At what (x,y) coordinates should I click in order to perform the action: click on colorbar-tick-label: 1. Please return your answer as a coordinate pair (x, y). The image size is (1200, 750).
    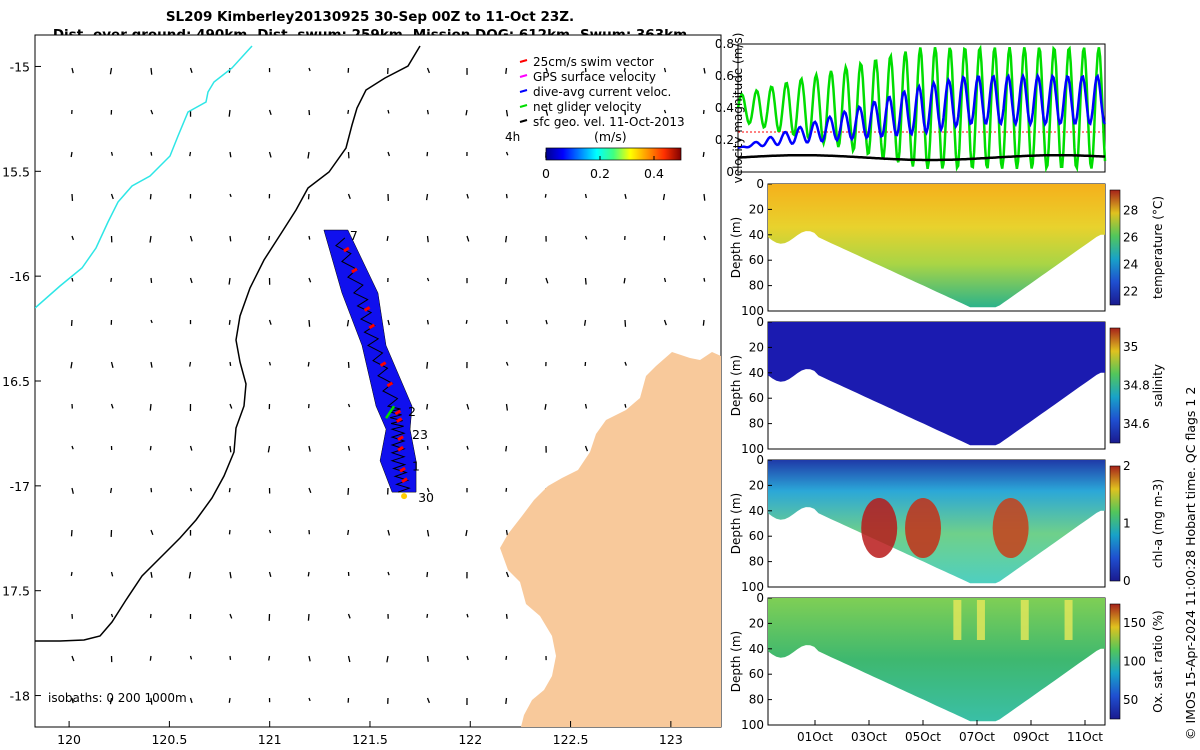
    Looking at the image, I should click on (1127, 524).